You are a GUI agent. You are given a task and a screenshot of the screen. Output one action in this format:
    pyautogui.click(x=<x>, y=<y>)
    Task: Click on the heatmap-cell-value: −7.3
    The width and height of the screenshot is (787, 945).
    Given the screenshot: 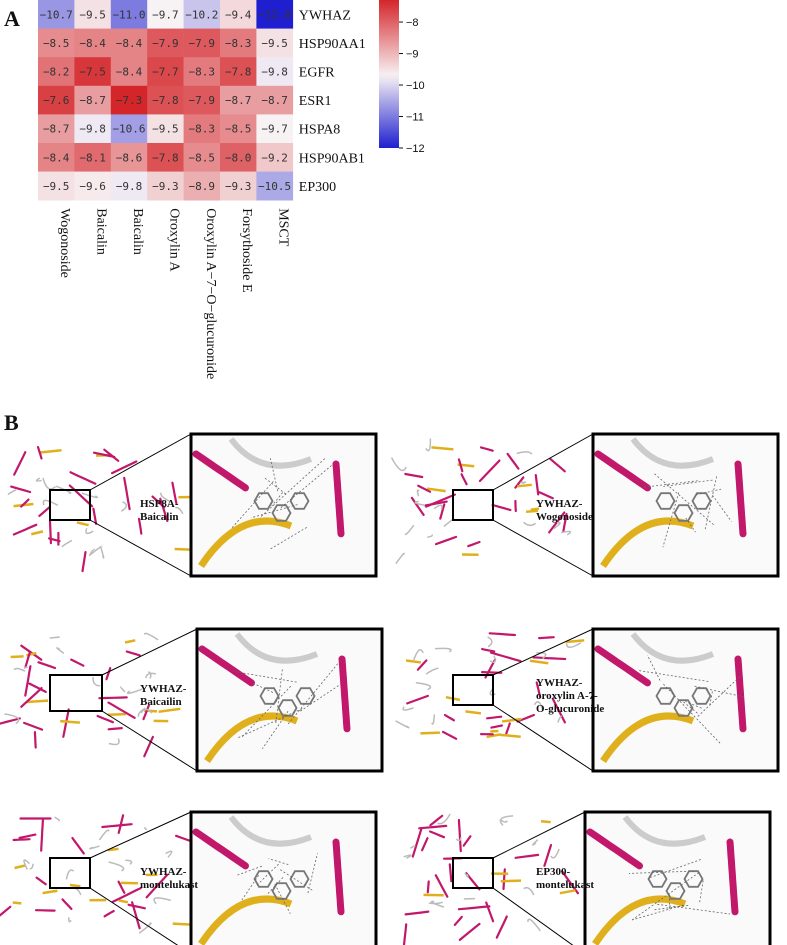 What is the action you would take?
    pyautogui.click(x=129, y=100)
    